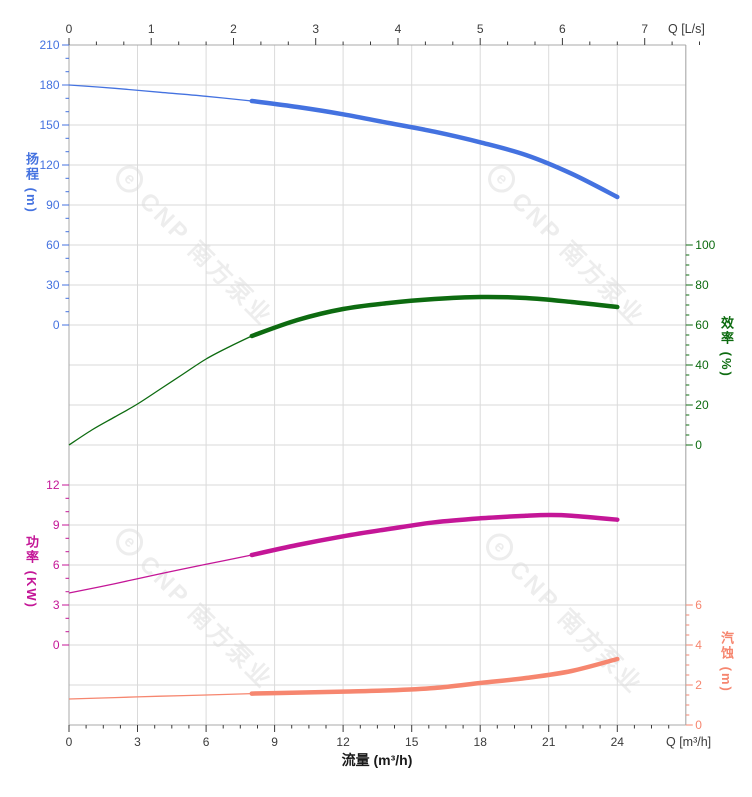 This screenshot has width=752, height=797. What do you see at coordinates (69, 742) in the screenshot?
I see `bottom-axis-tick-label: 0` at bounding box center [69, 742].